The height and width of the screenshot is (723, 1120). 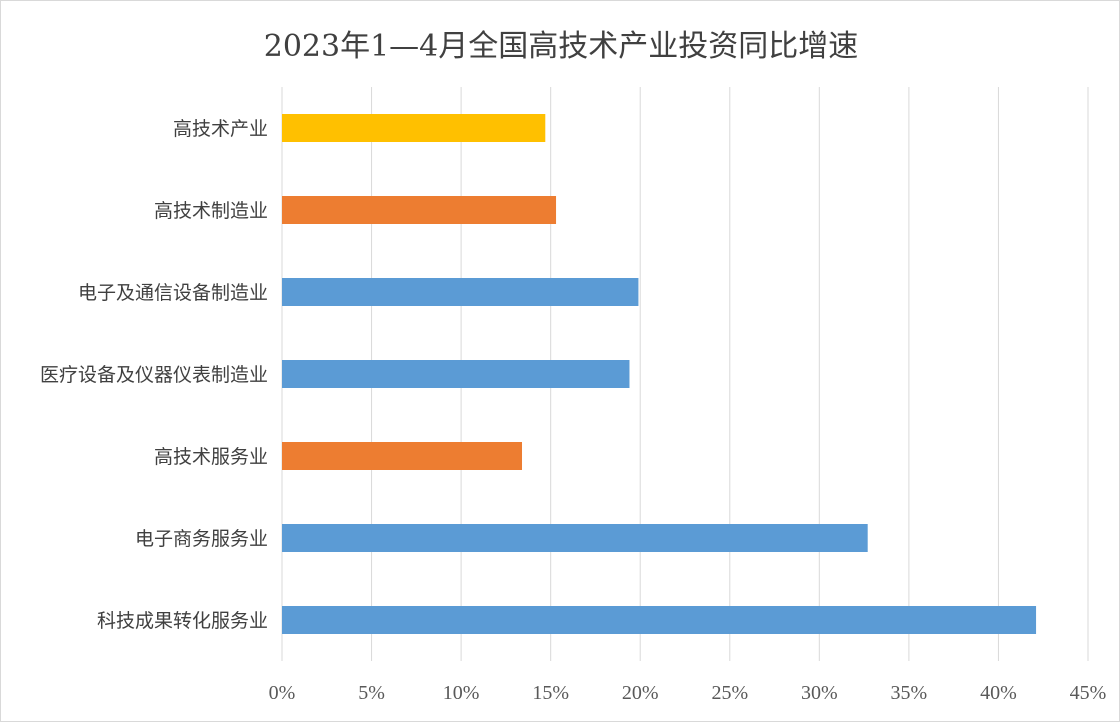 What do you see at coordinates (220, 129) in the screenshot?
I see `category-label: 高技术产业` at bounding box center [220, 129].